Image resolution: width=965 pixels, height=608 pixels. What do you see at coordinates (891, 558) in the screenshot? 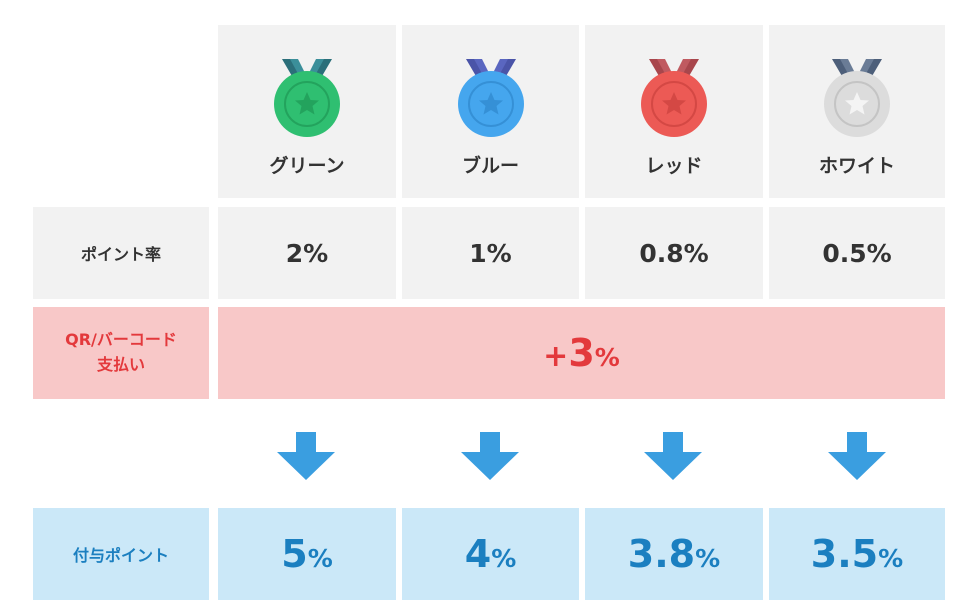
I see `granted-white-percent: %` at bounding box center [891, 558].